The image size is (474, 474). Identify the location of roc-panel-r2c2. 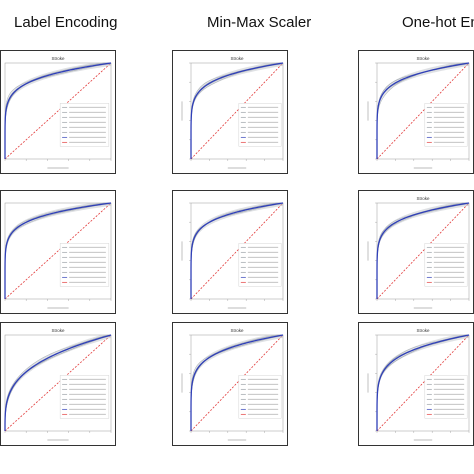
(230, 252).